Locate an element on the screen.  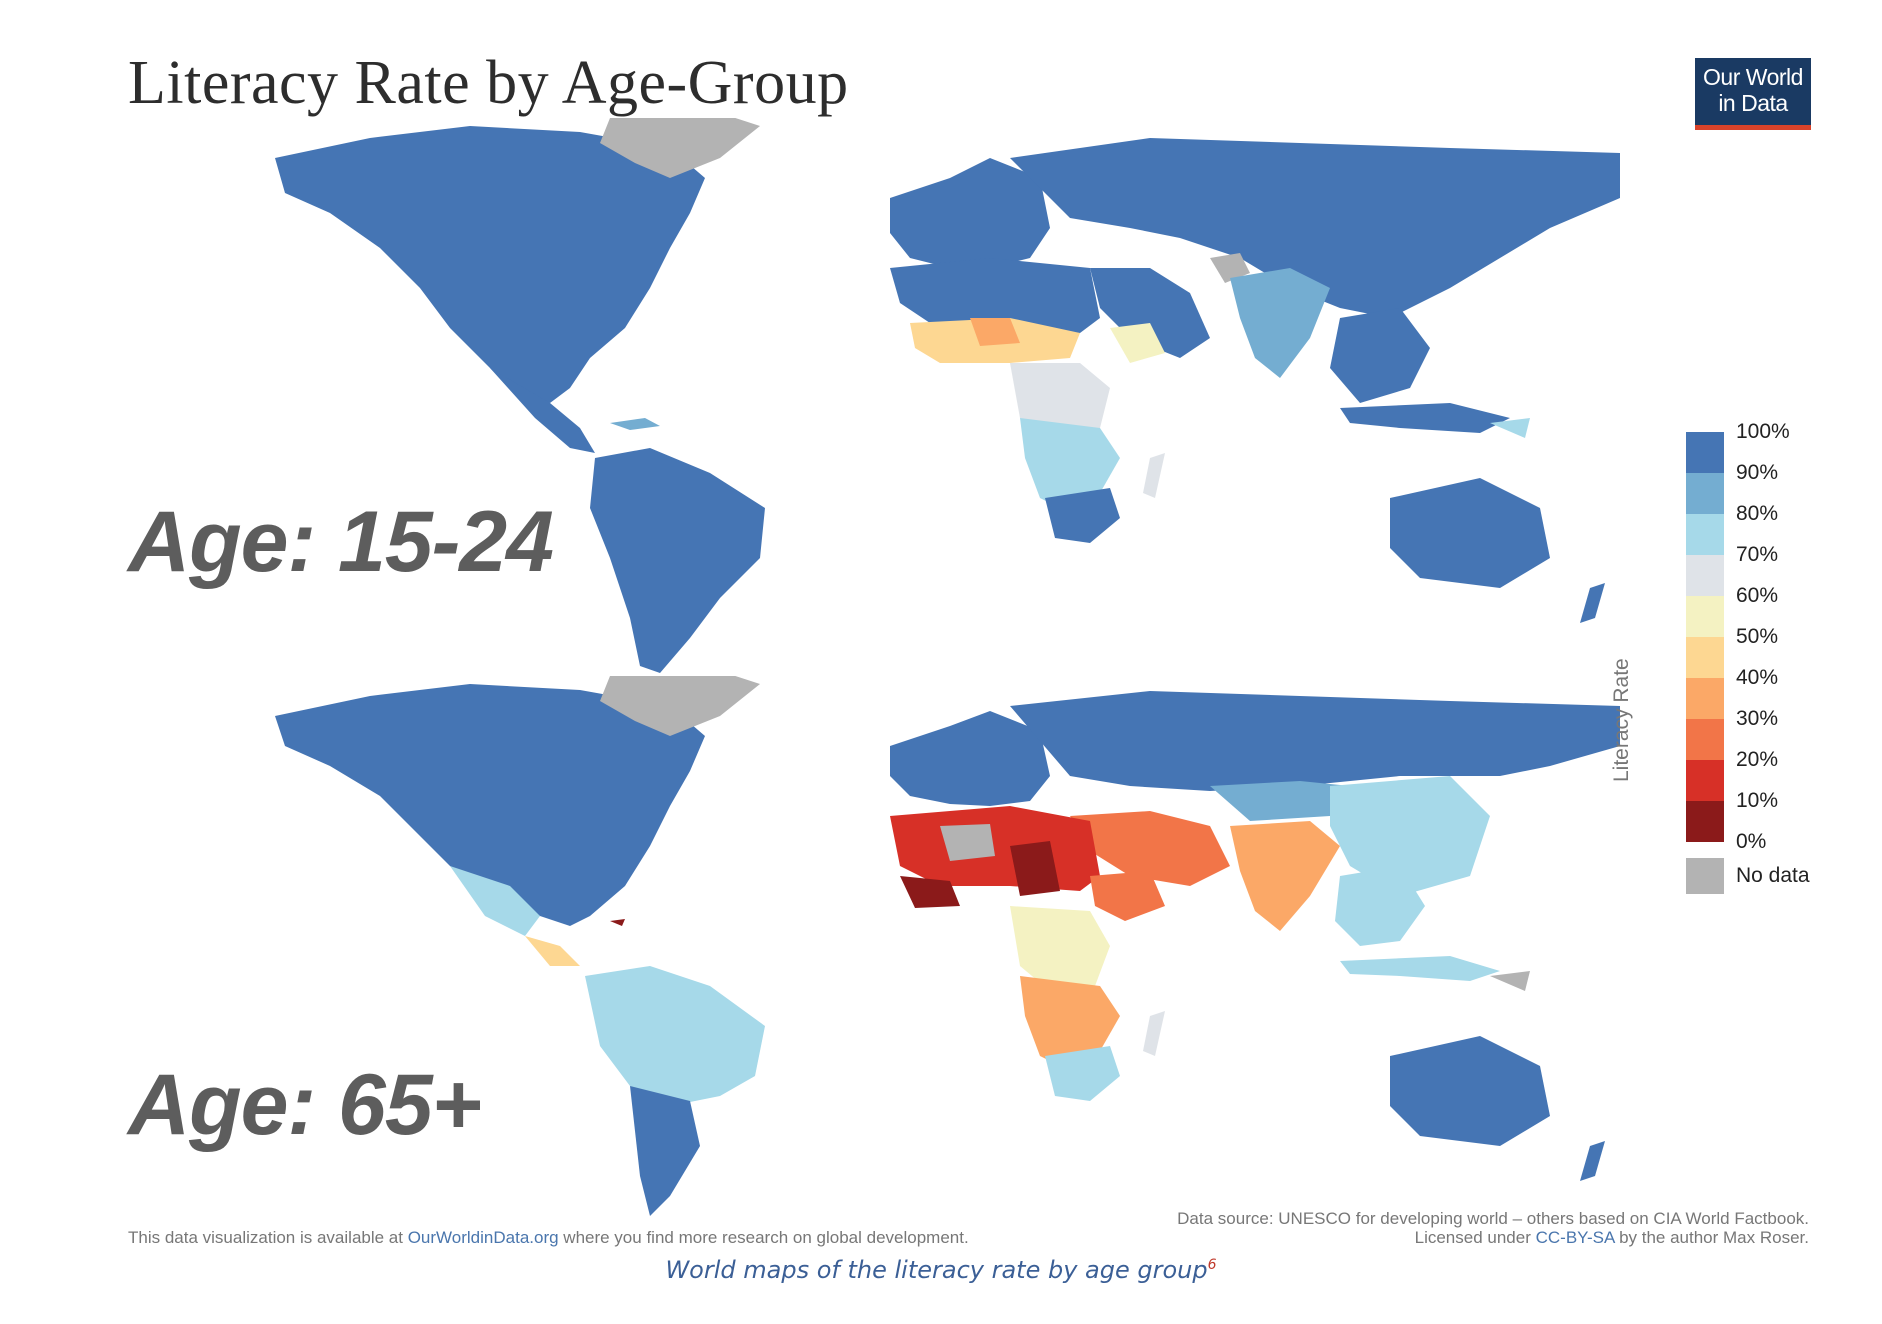
age-label-15-24: Age: 15-24 is located at coordinates (341, 542).